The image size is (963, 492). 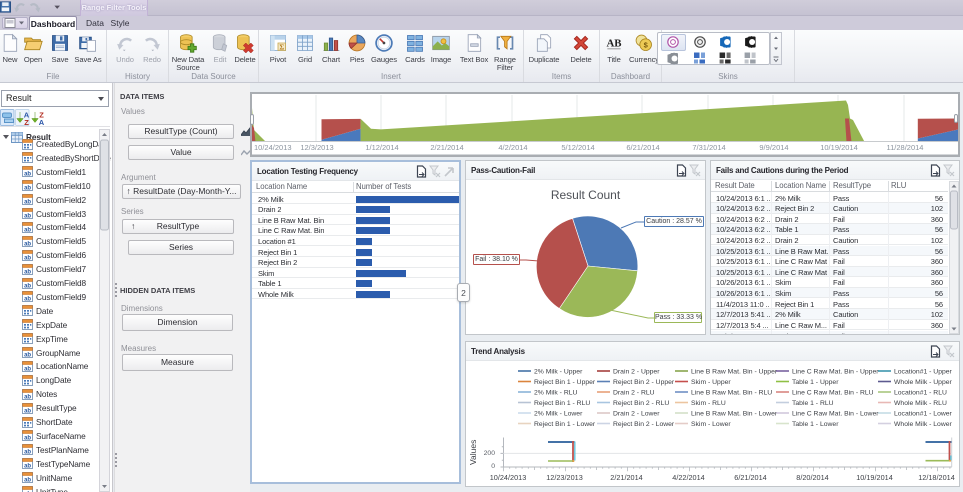 I want to click on svg-text: Drain 2 - Lower, so click(x=636, y=414).